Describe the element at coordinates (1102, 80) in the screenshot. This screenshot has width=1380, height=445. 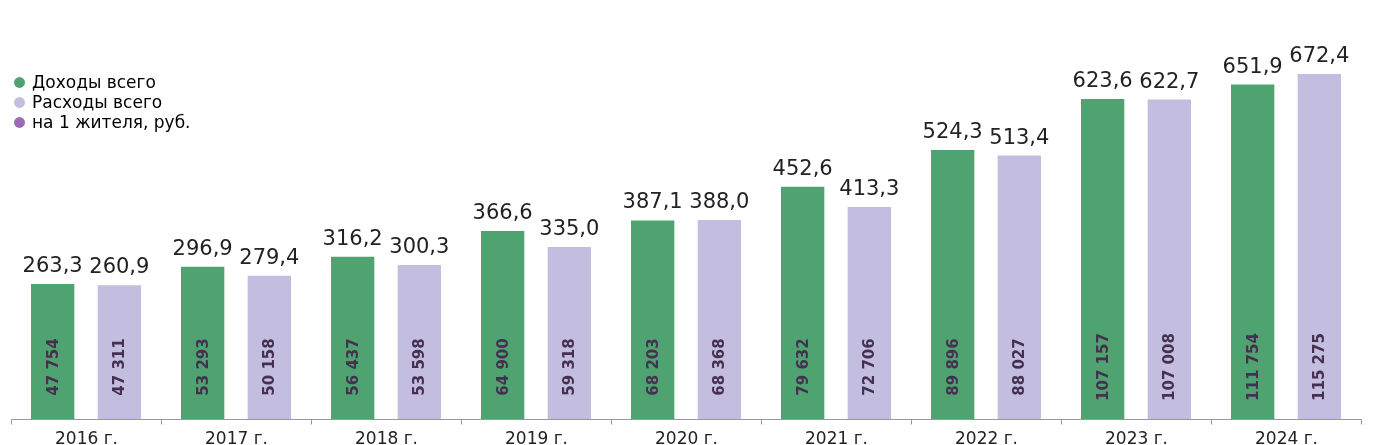
I see `data-label: 623,6` at that location.